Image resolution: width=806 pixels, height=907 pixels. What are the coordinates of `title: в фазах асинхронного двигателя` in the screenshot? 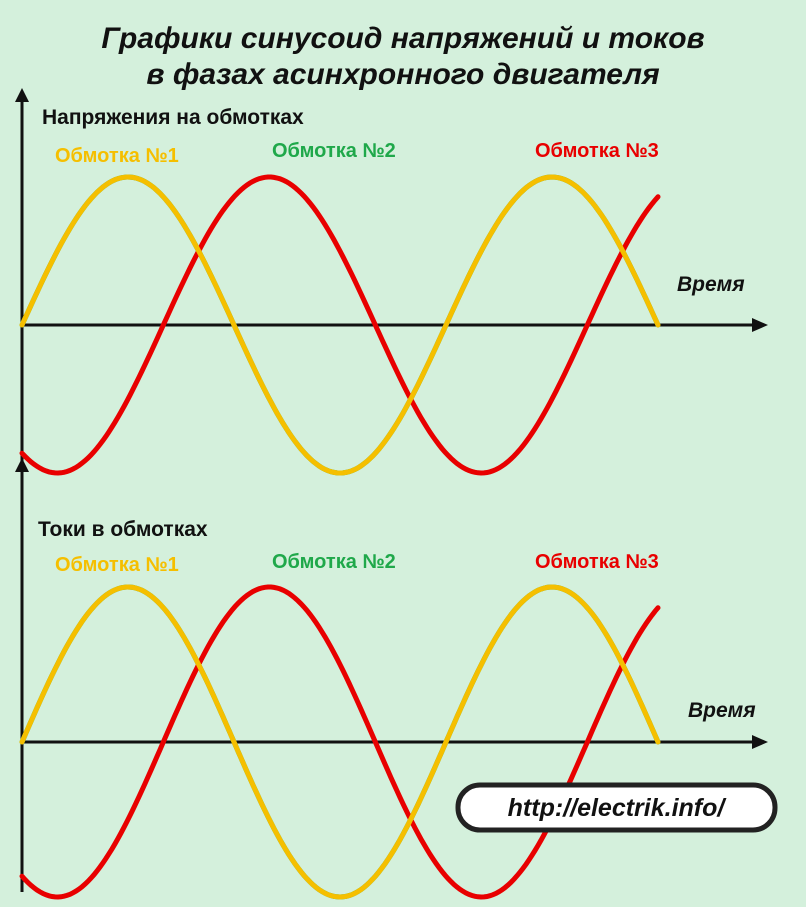 It's located at (403, 74).